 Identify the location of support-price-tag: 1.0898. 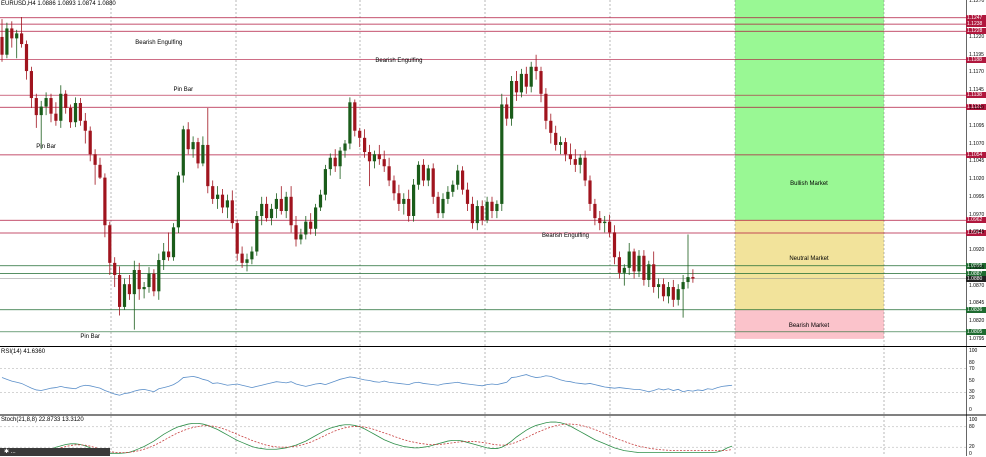
(976, 265).